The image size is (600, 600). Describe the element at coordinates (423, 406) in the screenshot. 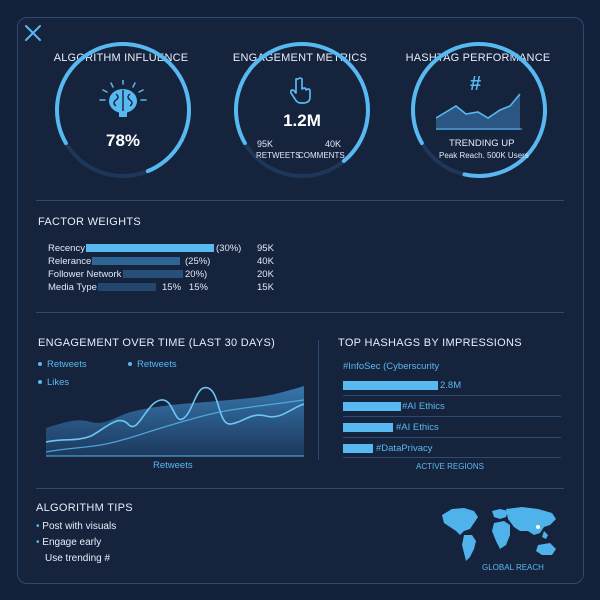

I see `hashtag-label-2: #AI Ethics` at that location.